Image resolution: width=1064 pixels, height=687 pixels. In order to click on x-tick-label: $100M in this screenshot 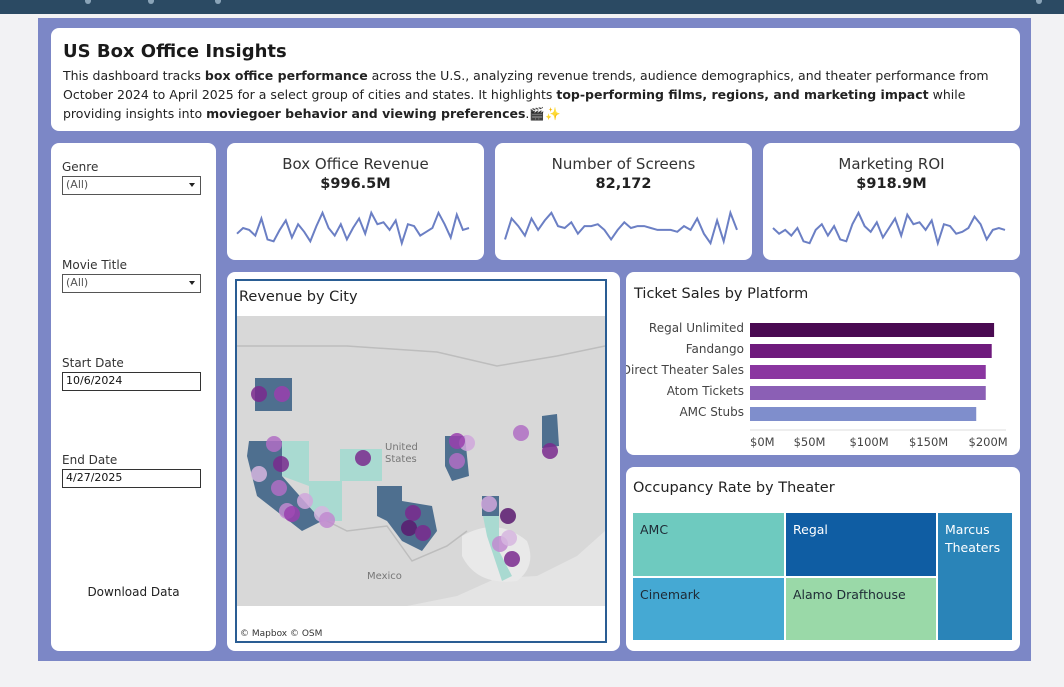, I will do `click(868, 441)`.